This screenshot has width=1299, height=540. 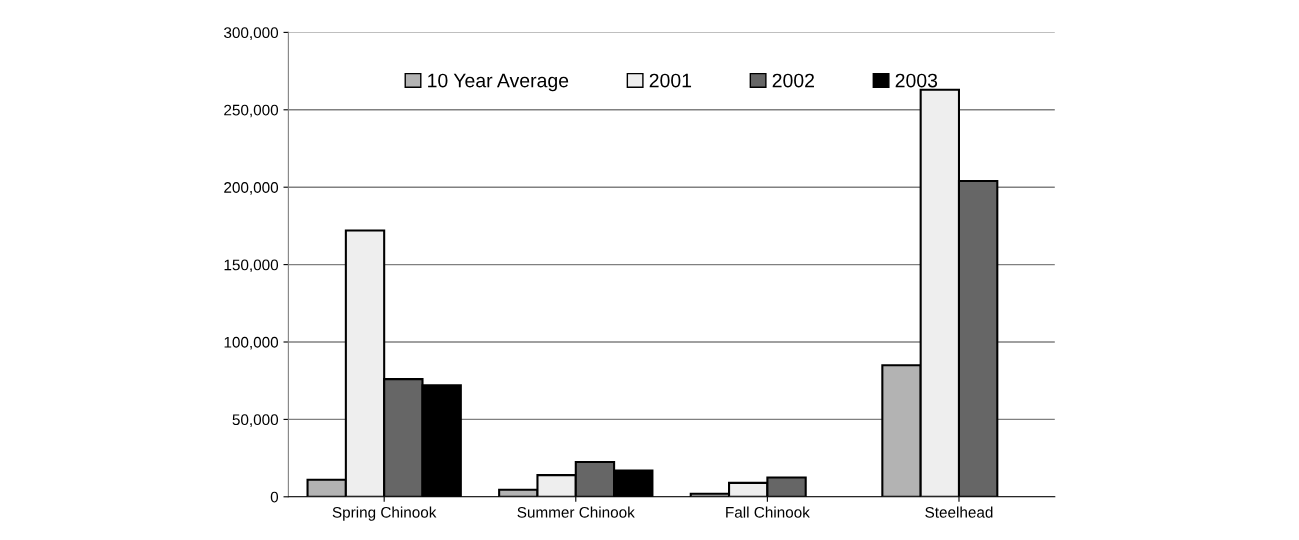 I want to click on y-tick-label: 200,000, so click(x=251, y=188).